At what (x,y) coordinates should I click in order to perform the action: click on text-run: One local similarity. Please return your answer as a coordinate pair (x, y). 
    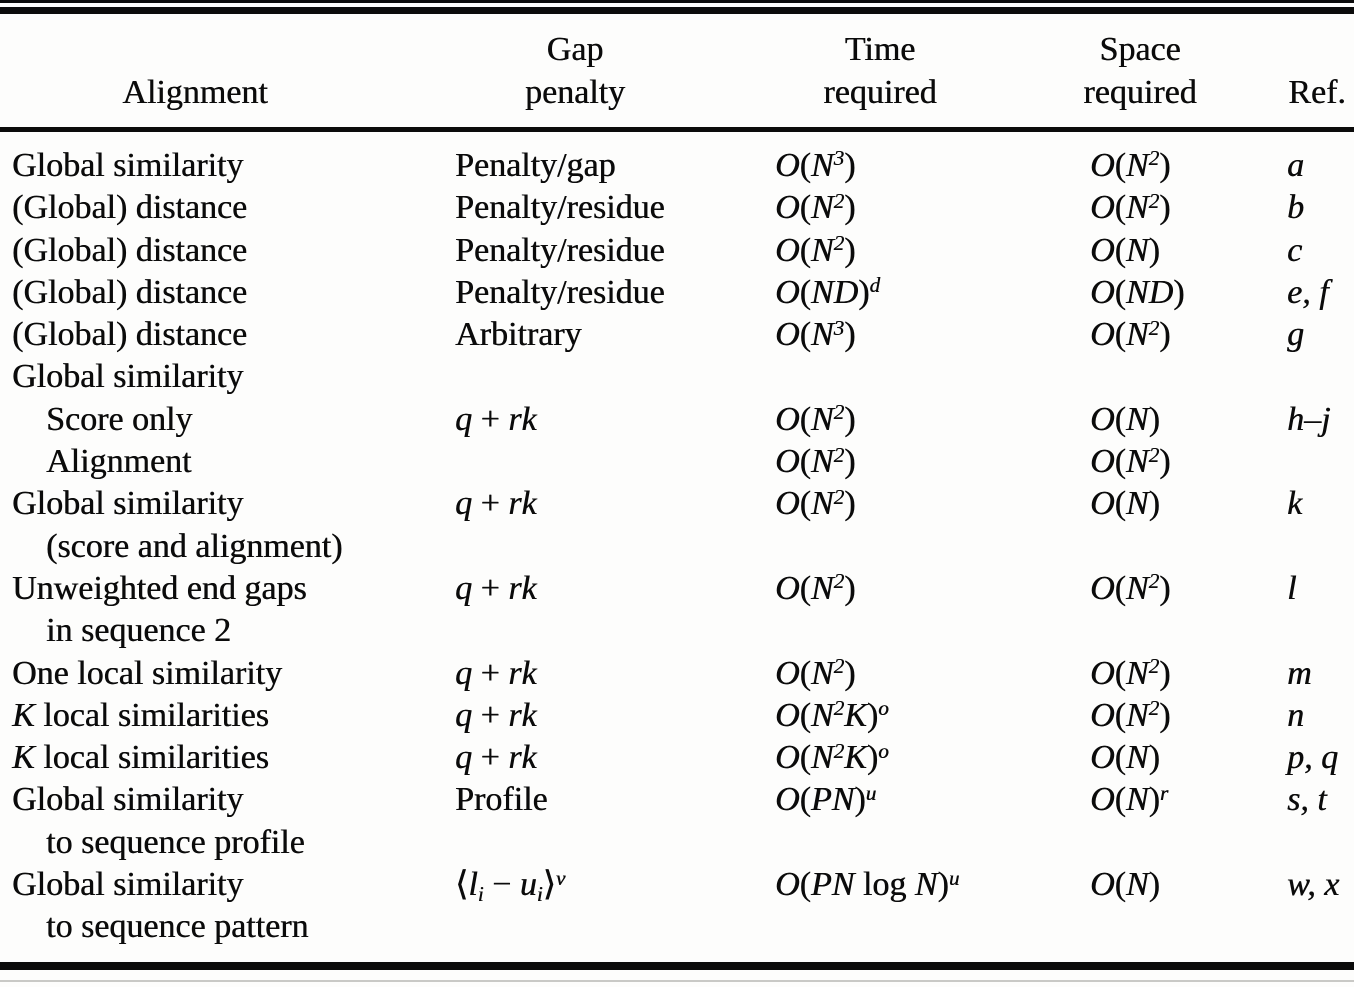
    Looking at the image, I should click on (147, 673).